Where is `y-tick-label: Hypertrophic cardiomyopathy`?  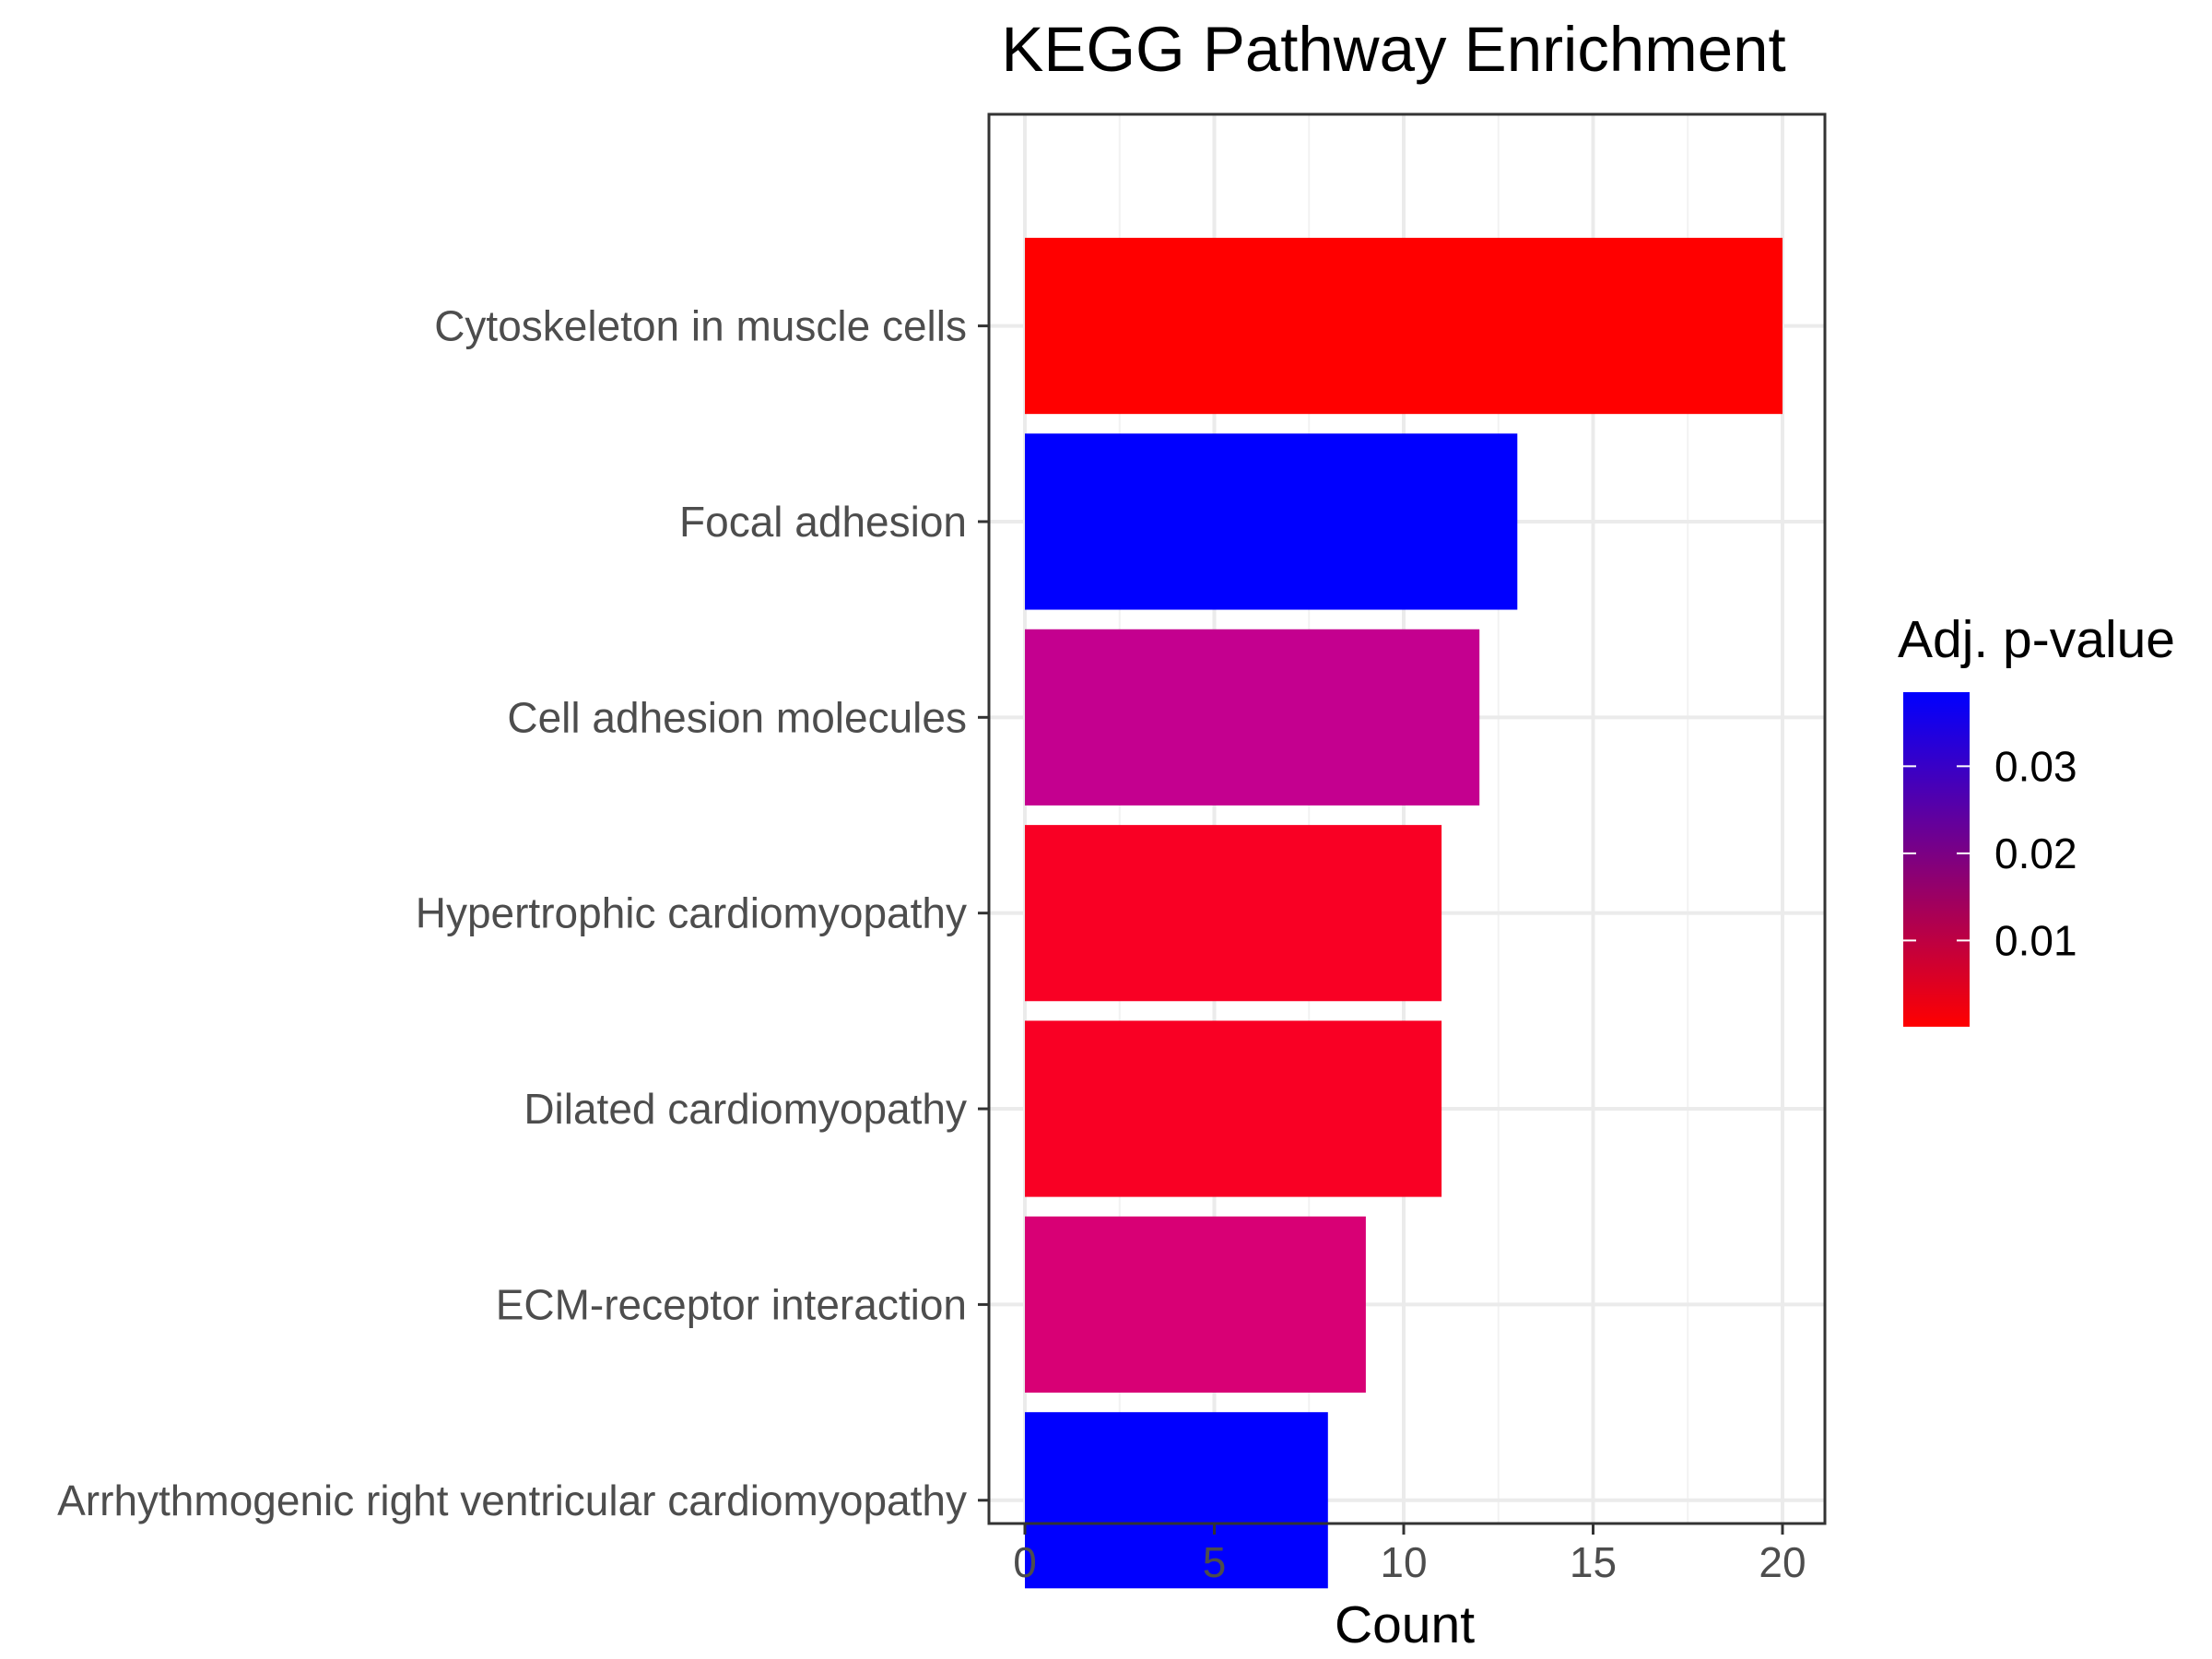
y-tick-label: Hypertrophic cardiomyopathy is located at coordinates (691, 913).